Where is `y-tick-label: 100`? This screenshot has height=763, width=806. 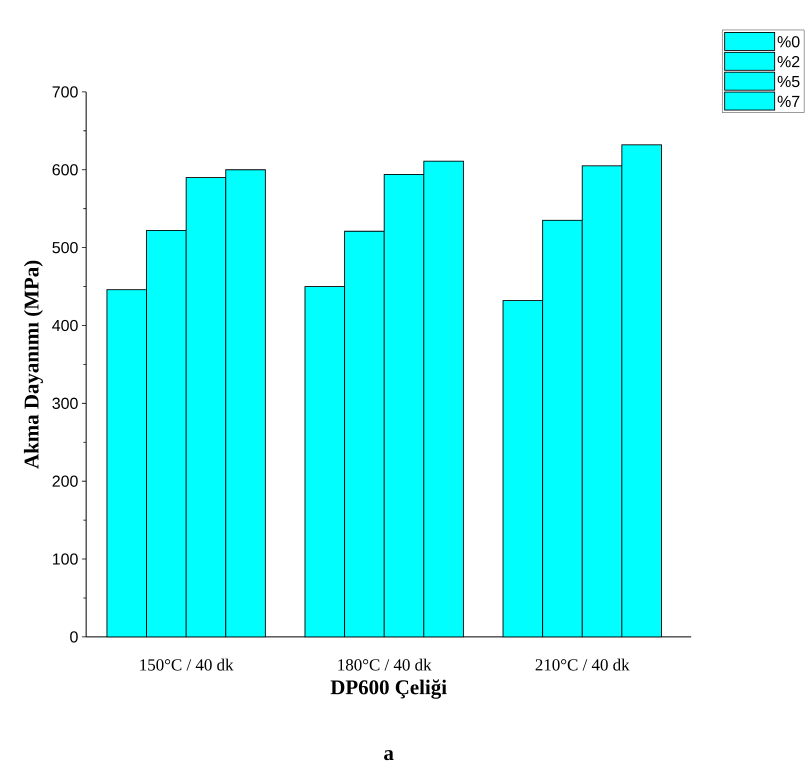
y-tick-label: 100 is located at coordinates (65, 558).